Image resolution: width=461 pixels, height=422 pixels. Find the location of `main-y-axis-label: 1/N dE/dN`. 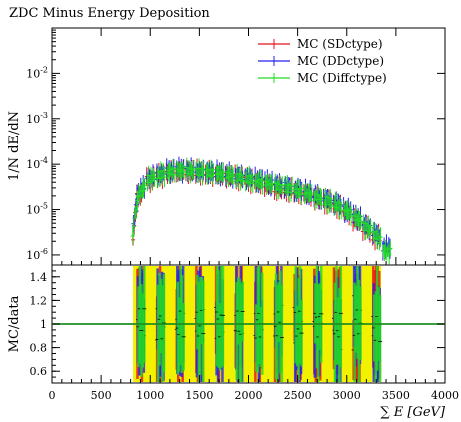

main-y-axis-label: 1/N dE/dN is located at coordinates (14, 146).